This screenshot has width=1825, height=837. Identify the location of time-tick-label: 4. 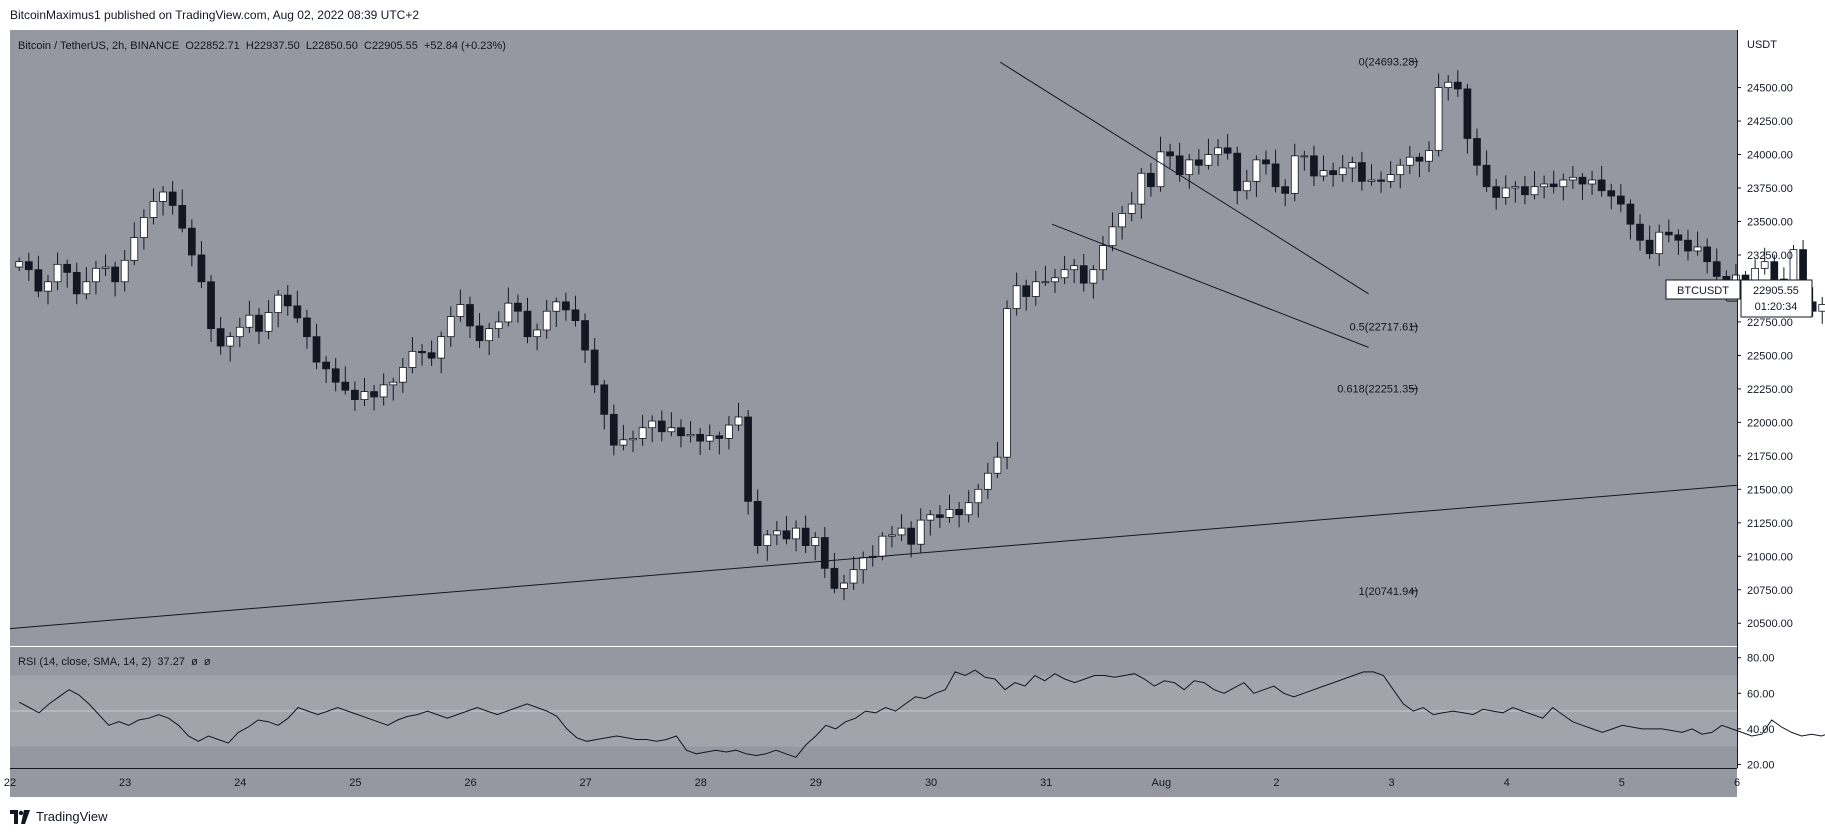
(1507, 783).